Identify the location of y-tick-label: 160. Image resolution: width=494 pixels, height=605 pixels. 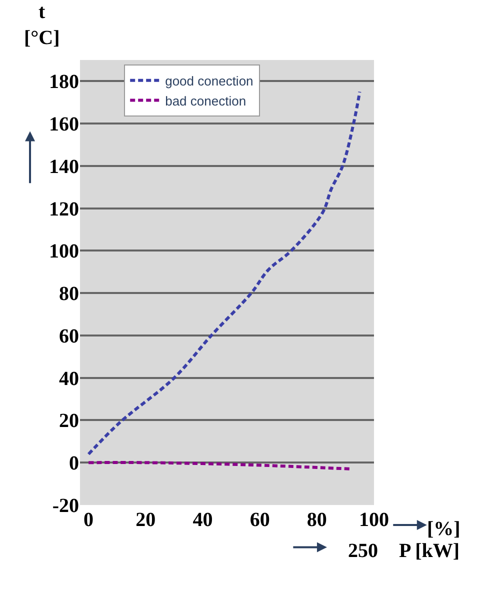
(64, 125).